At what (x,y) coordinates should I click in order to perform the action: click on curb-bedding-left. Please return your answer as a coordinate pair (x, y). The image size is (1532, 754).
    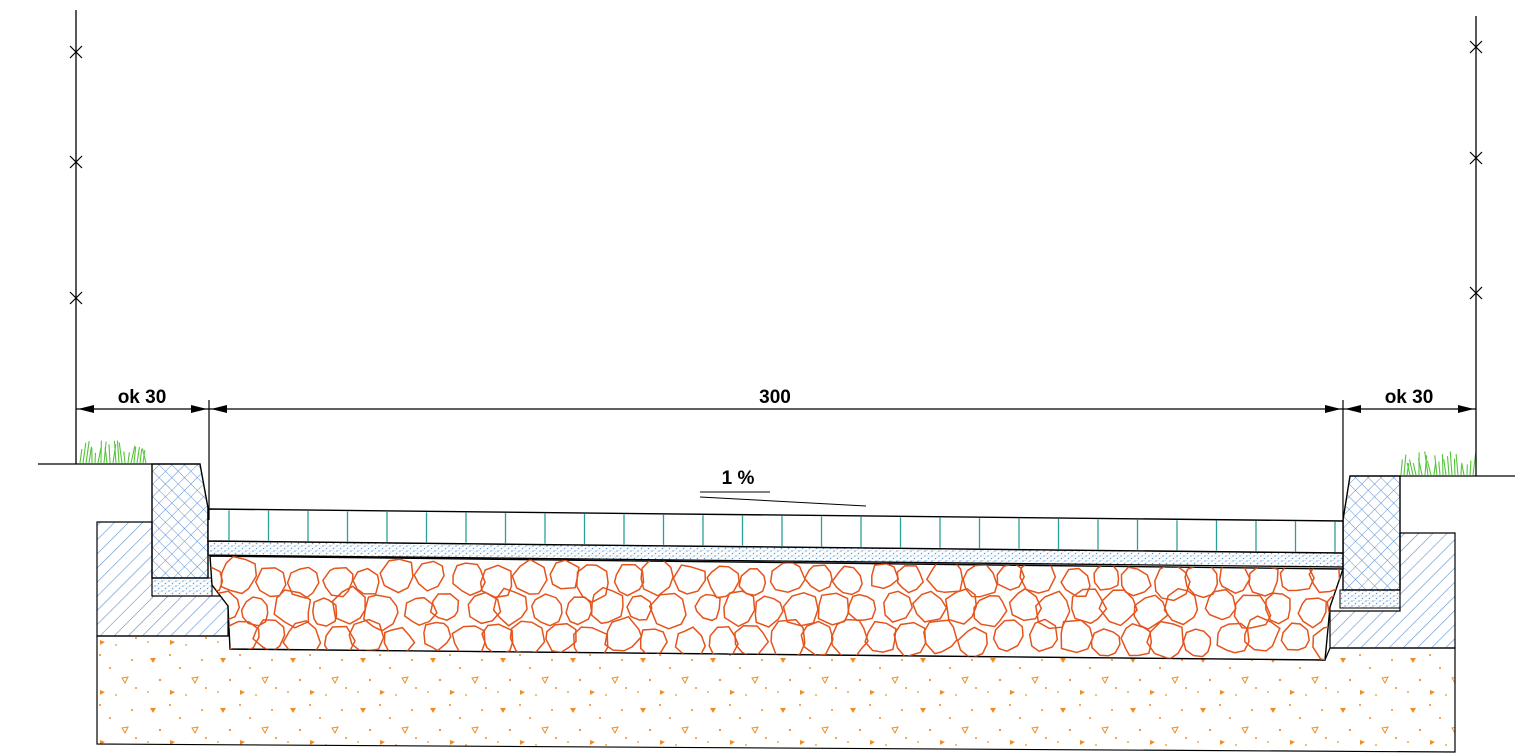
    Looking at the image, I should click on (182, 587).